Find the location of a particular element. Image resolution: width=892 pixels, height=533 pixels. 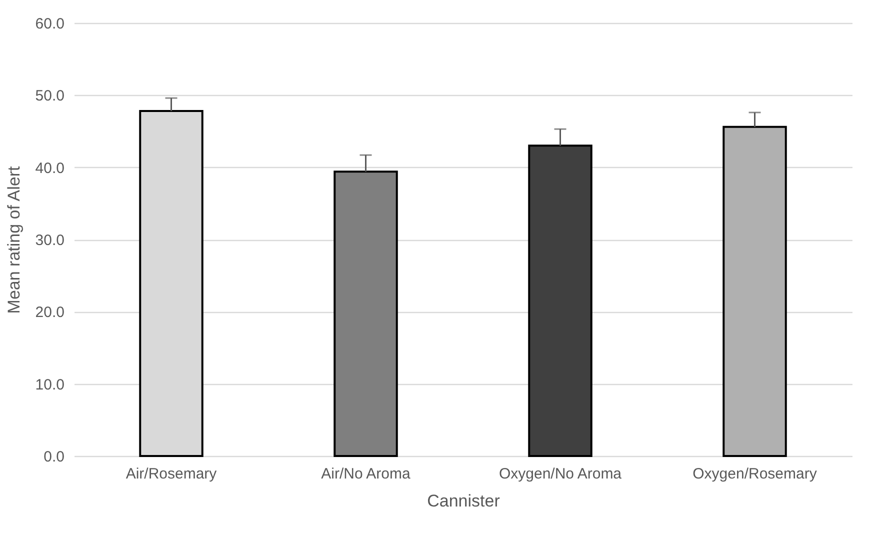

x-tick-label: Air/Rosemary is located at coordinates (172, 474).